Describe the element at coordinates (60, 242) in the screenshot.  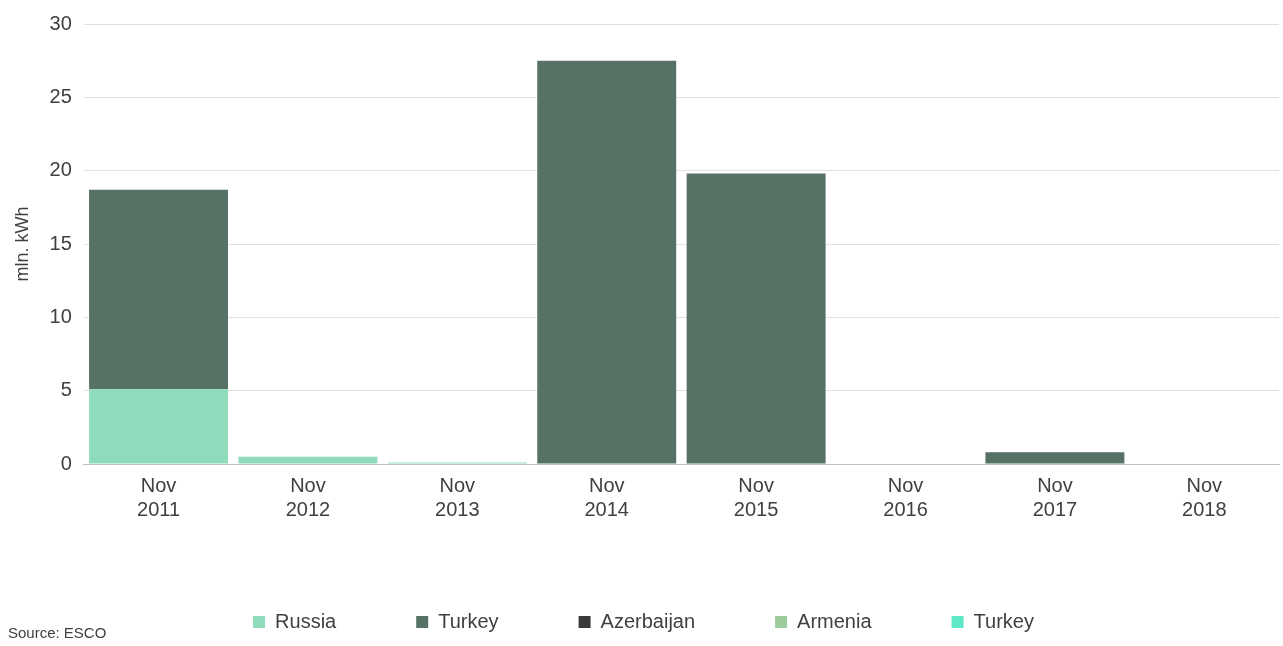
I see `y-tick-label: 15` at that location.